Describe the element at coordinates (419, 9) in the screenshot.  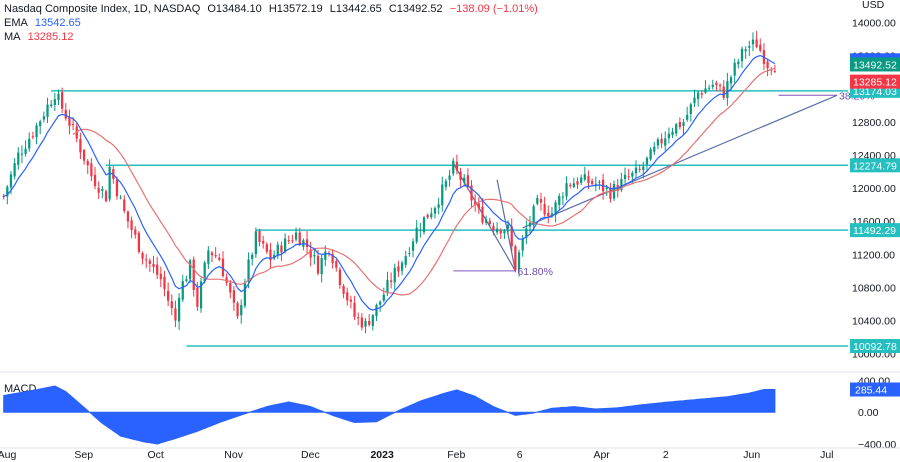
I see `close-value: 13492.52` at that location.